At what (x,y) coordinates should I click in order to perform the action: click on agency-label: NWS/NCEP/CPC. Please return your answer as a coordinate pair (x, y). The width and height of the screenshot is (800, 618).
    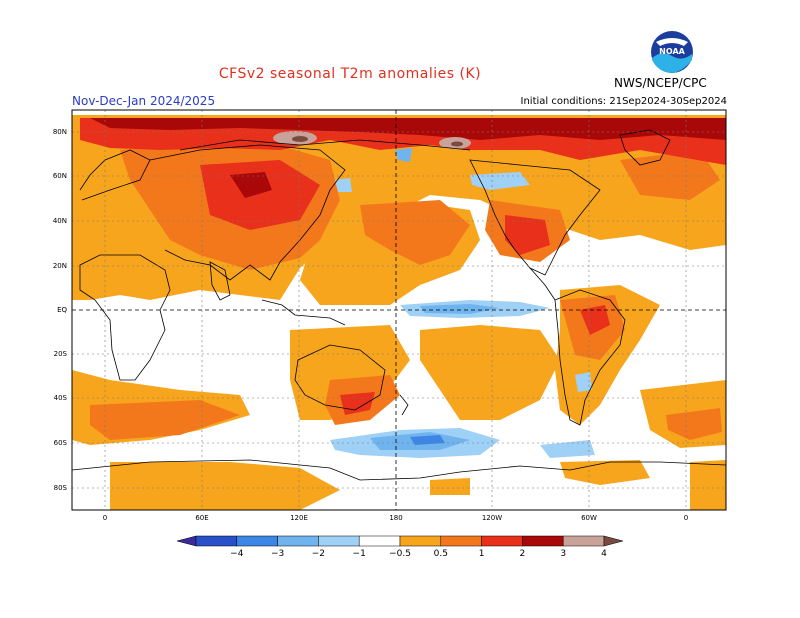
    Looking at the image, I should click on (660, 83).